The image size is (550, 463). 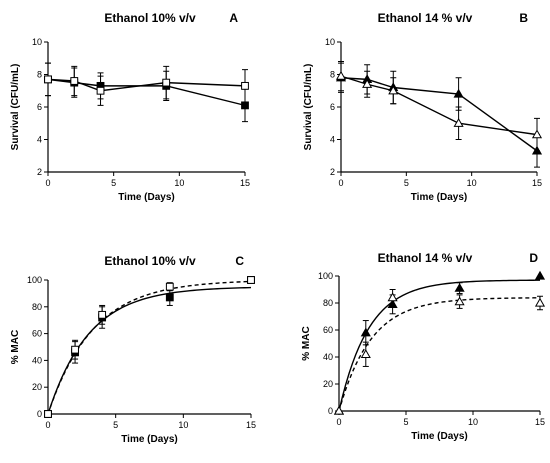 I want to click on series-line, so click(x=439, y=114).